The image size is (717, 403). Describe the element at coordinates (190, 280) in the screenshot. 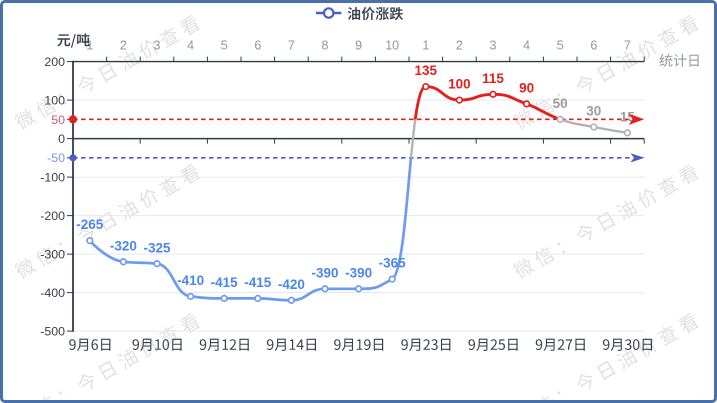

I see `svg-text: -410` at that location.